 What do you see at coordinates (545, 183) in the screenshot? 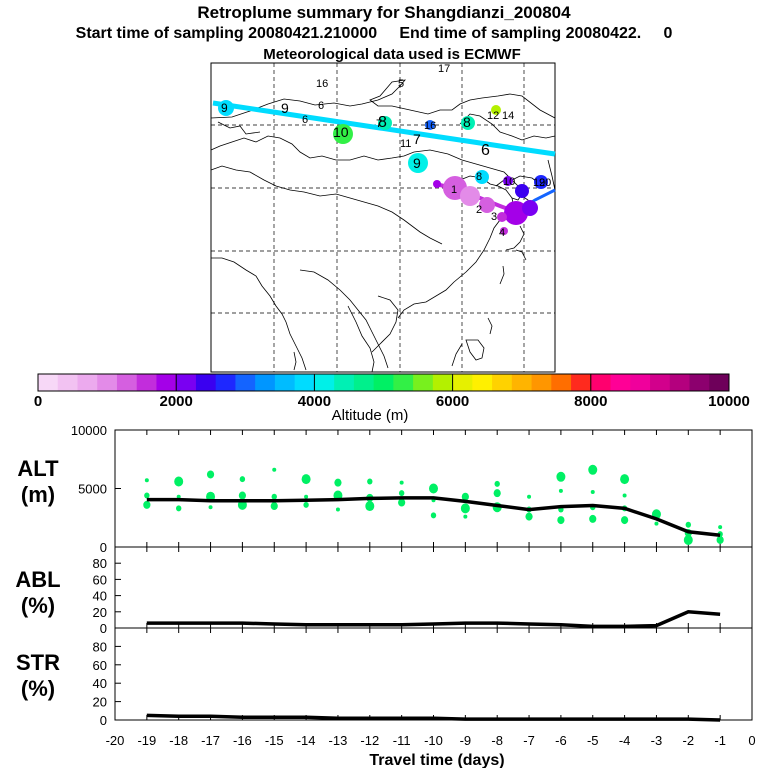
I see `map-label: 20` at bounding box center [545, 183].